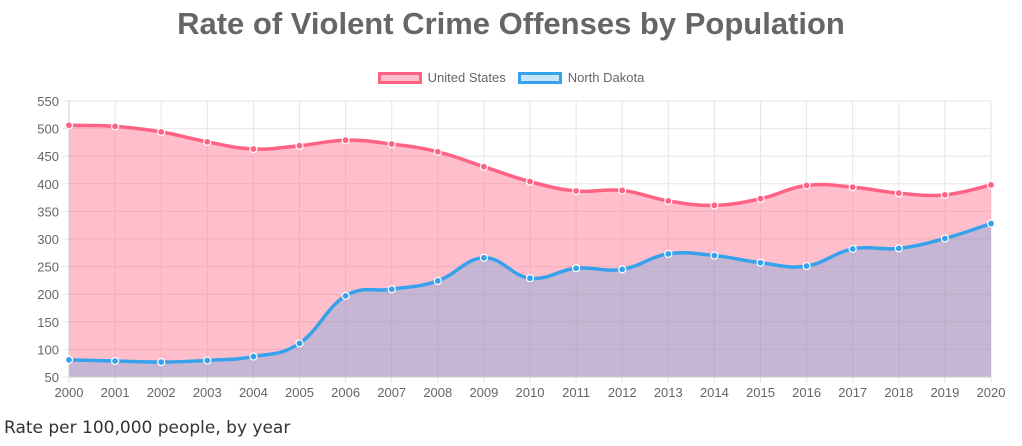 This screenshot has height=446, width=1022. I want to click on y-tick-label: 250, so click(48, 267).